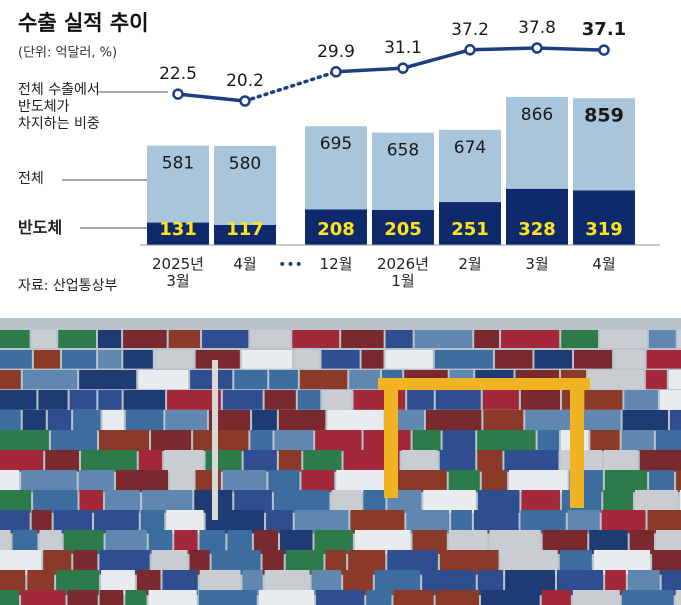 The image size is (681, 605). I want to click on chart-subtitle: (단위: 억달러, %), so click(67, 53).